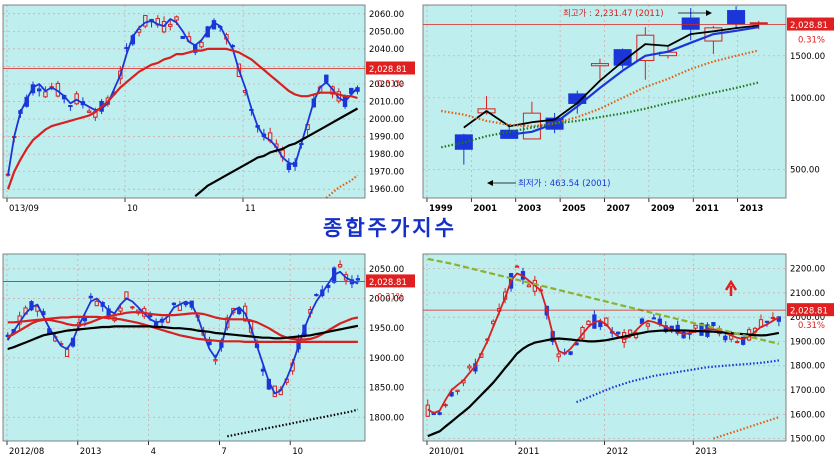 The width and height of the screenshot is (835, 463). What do you see at coordinates (446, 452) in the screenshot?
I see `x-tick-label: 2010/01` at bounding box center [446, 452].